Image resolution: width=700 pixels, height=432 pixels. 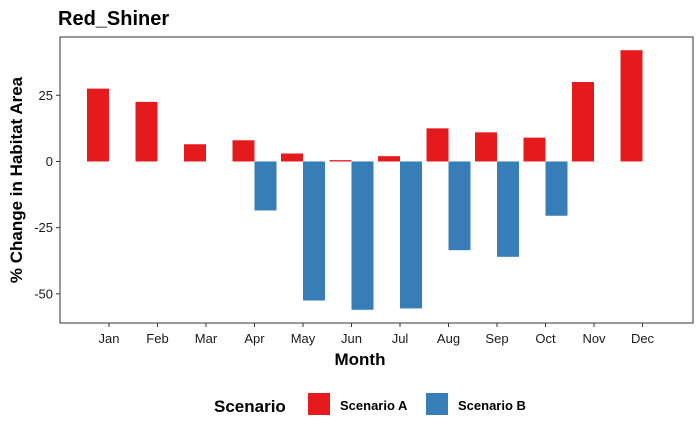 I want to click on x-tick-label-mar: Mar, so click(x=206, y=338).